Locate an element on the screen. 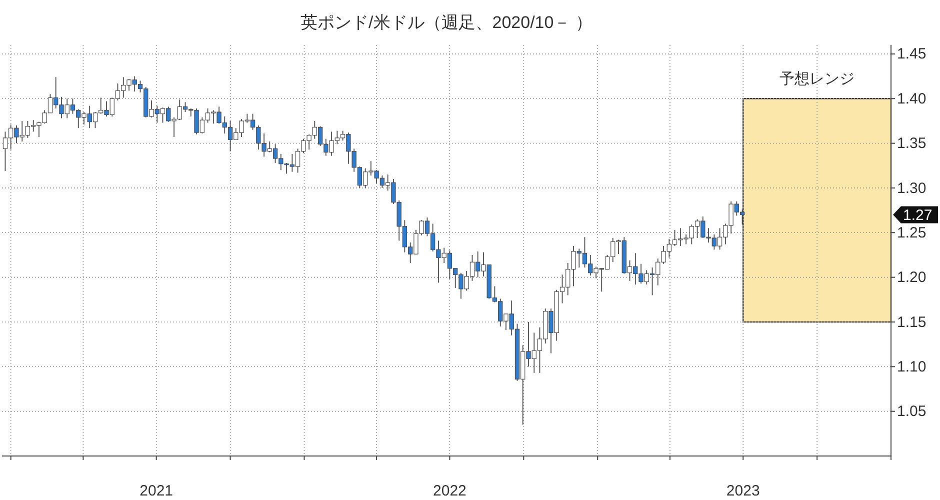  y-tick-label: 1.05 is located at coordinates (911, 411).